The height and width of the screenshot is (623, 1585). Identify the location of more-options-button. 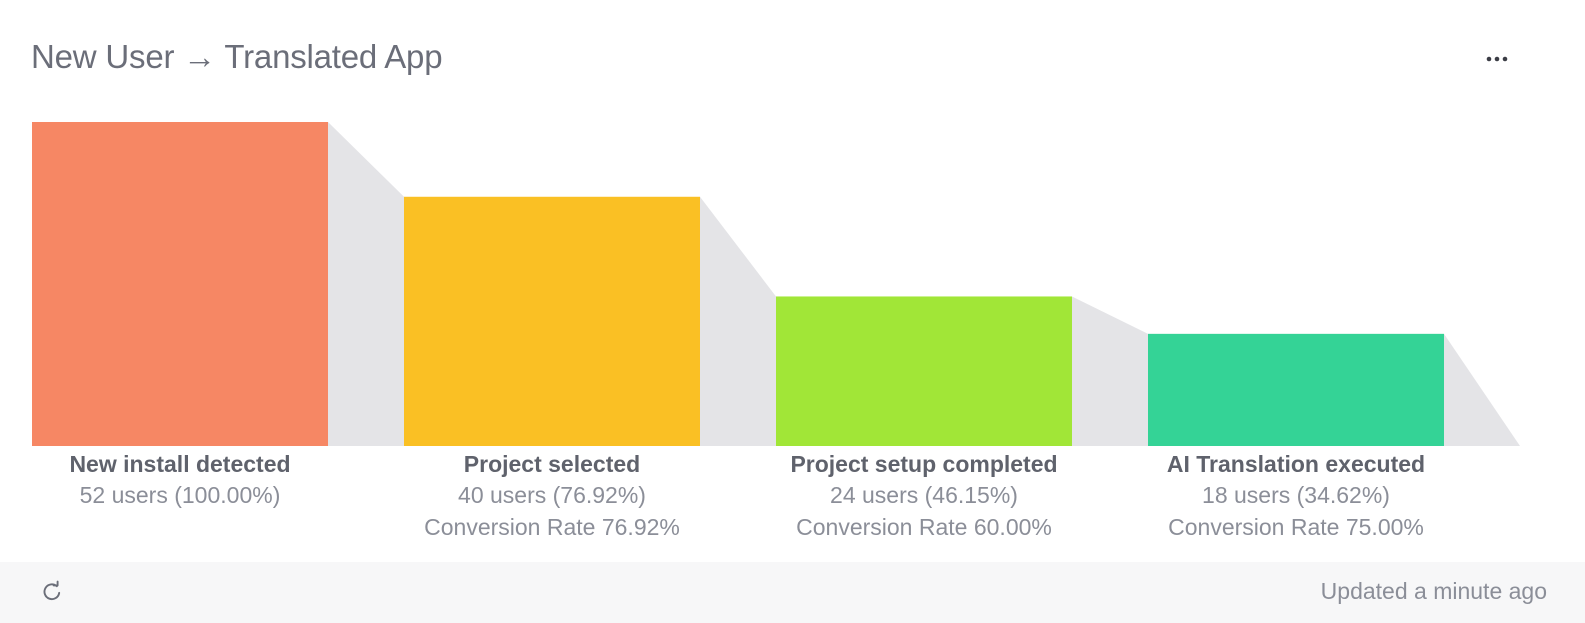
(1497, 59).